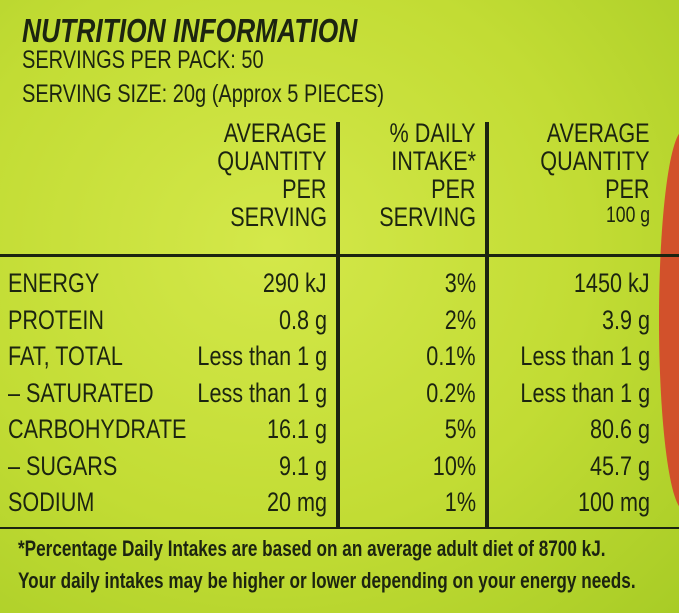 The height and width of the screenshot is (613, 679). I want to click on cell: 80.6 g, so click(619, 429).